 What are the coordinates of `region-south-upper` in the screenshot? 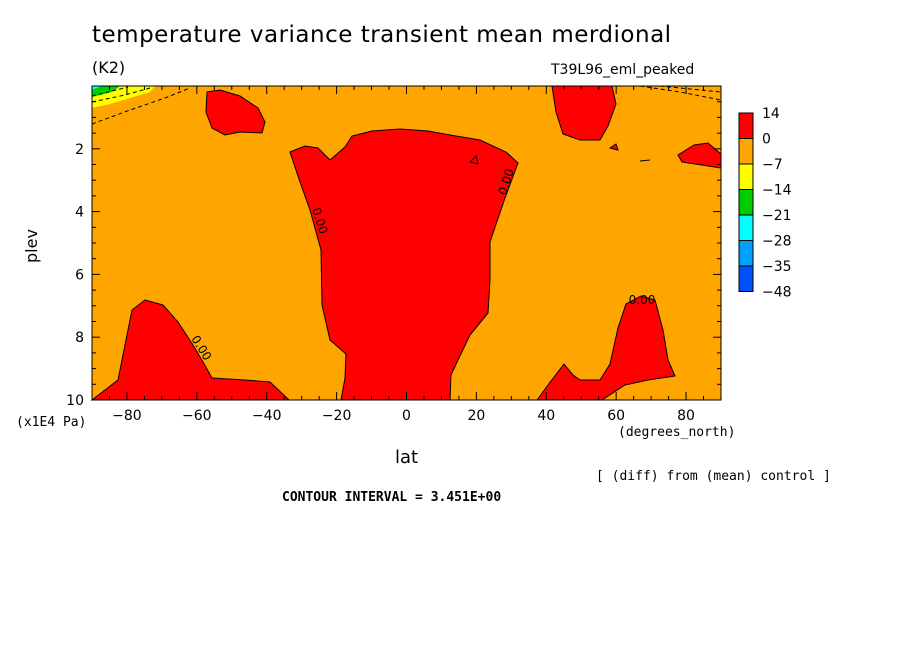 It's located at (235, 112).